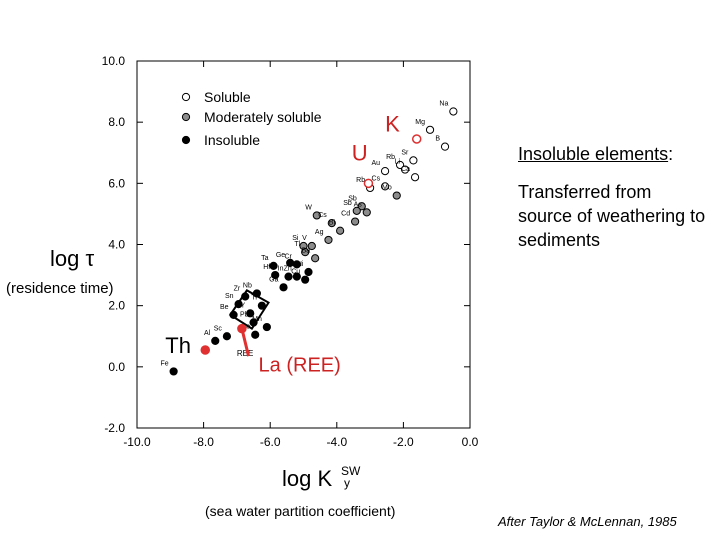 Image resolution: width=720 pixels, height=540 pixels. Describe the element at coordinates (207, 333) in the screenshot. I see `data-label: Al` at that location.